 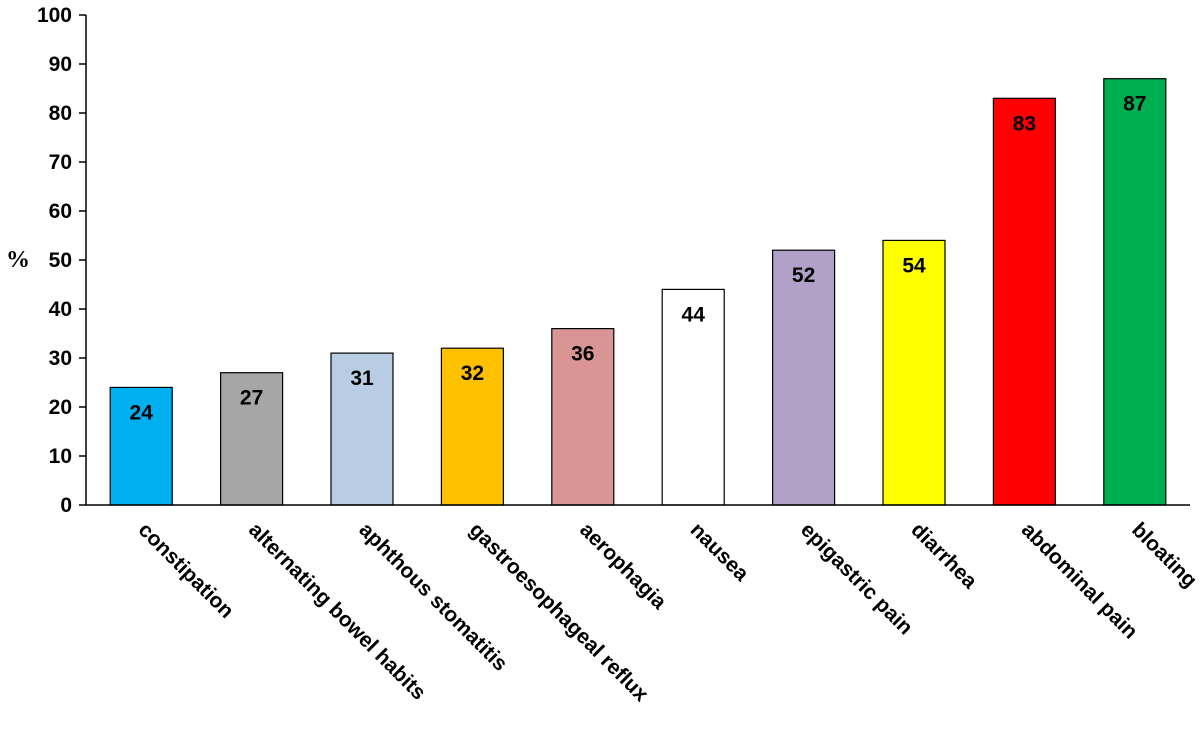 I want to click on y-tick-label: 20, so click(x=60, y=407).